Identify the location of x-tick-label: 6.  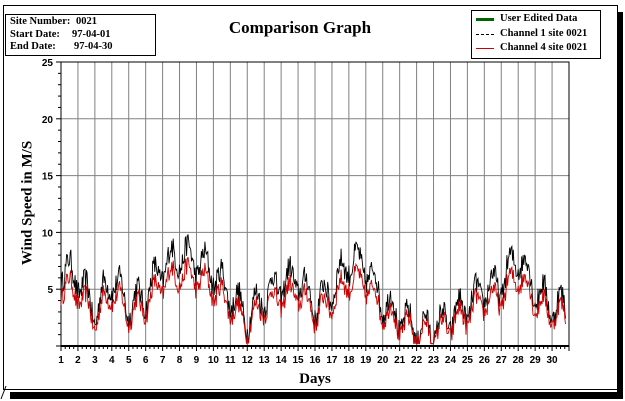
(146, 360).